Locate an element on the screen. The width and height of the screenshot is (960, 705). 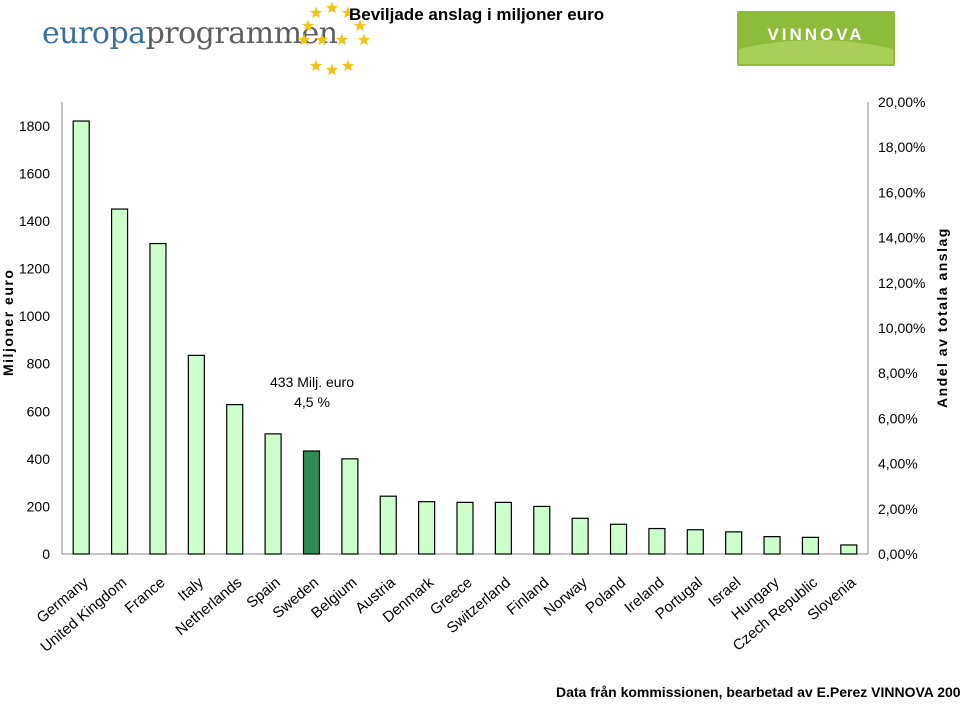
x-tick-label: Norway is located at coordinates (566, 597).